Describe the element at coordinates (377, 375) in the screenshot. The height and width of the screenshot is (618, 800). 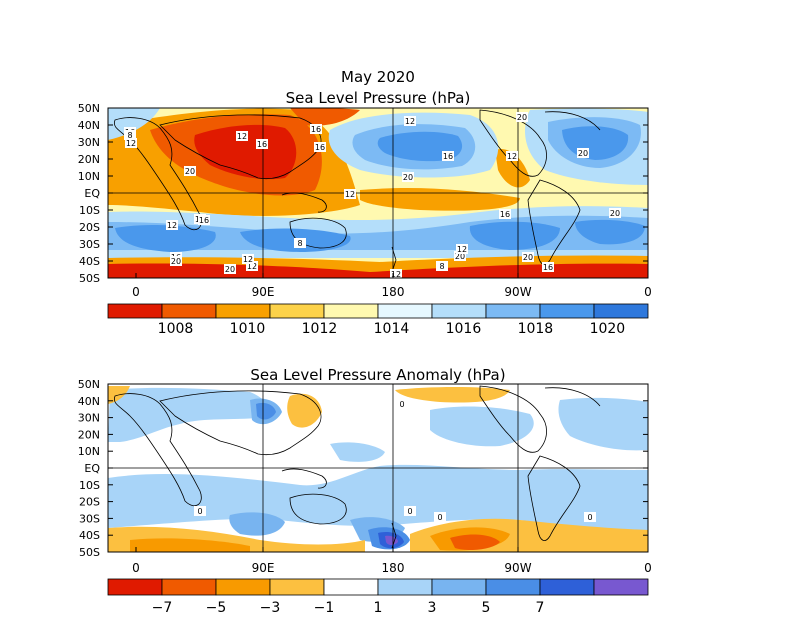
I see `anomaly-title: Sea Level Pressure Anomaly (hPa)` at that location.